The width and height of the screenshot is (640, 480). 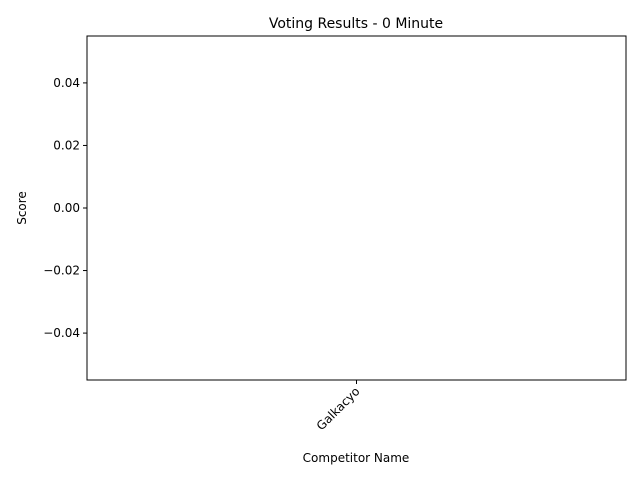 I want to click on y-tick-label: −0.02, so click(x=61, y=271).